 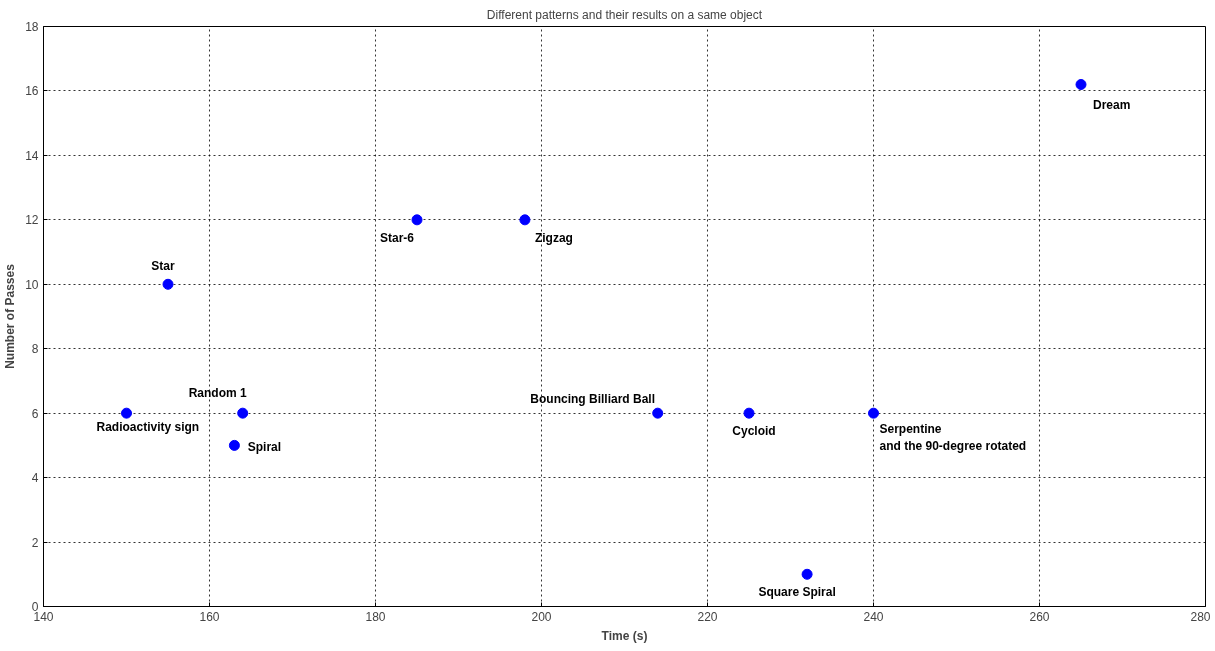 What do you see at coordinates (32, 27) in the screenshot?
I see `y-tick-label: 18` at bounding box center [32, 27].